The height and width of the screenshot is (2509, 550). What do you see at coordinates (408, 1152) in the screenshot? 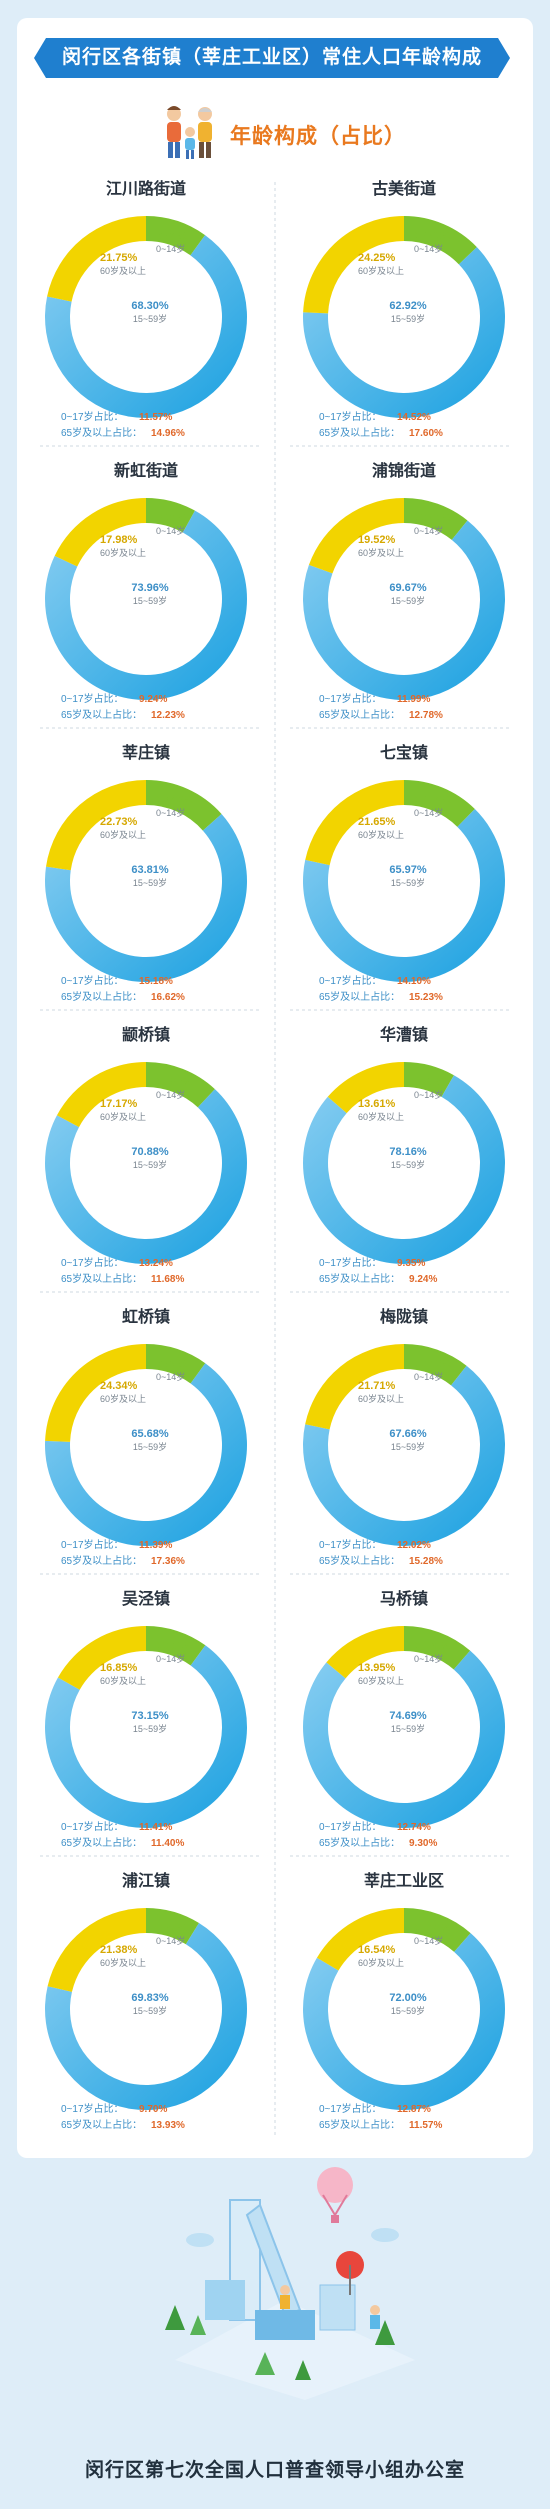
I see `value-label-15-59: 78.16%` at bounding box center [408, 1152].